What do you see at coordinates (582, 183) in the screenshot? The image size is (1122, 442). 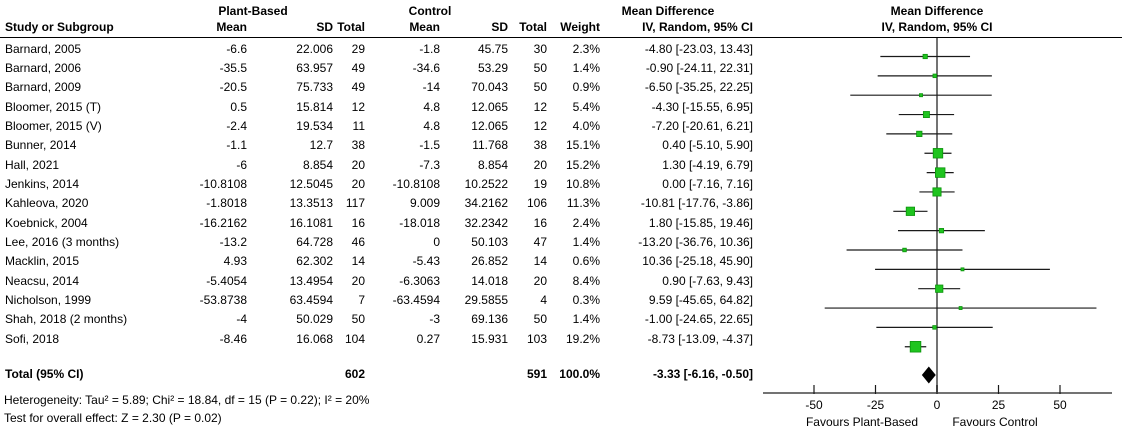 I see `weight: 10.8%` at bounding box center [582, 183].